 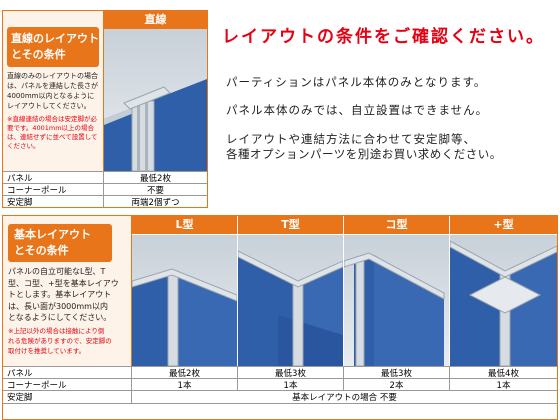 What do you see at coordinates (41, 250) in the screenshot?
I see `section2-title-line2: とその条件` at bounding box center [41, 250].